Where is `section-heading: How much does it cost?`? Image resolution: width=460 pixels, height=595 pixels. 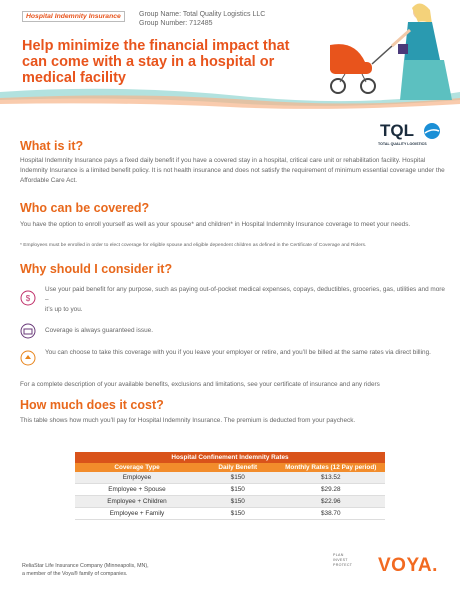 section-heading: How much does it cost? is located at coordinates (92, 405).